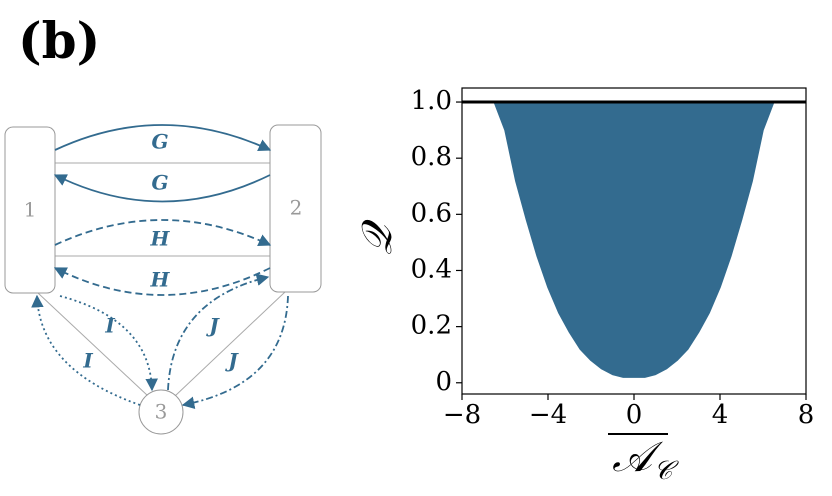  What do you see at coordinates (443, 382) in the screenshot?
I see `y-tick-label: 0` at bounding box center [443, 382].